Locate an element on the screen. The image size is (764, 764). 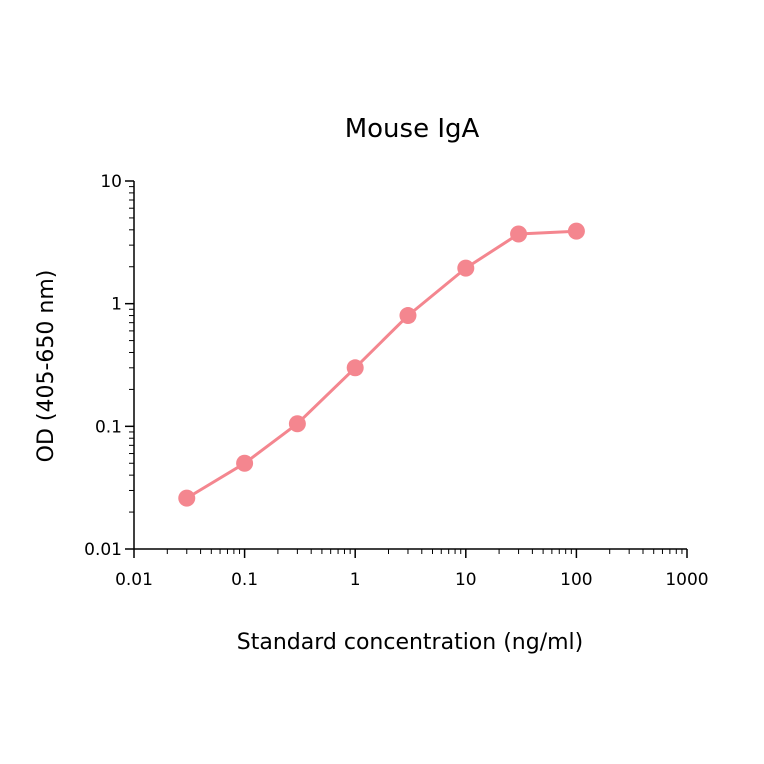
x-tick-label: 1000 is located at coordinates (686, 580).